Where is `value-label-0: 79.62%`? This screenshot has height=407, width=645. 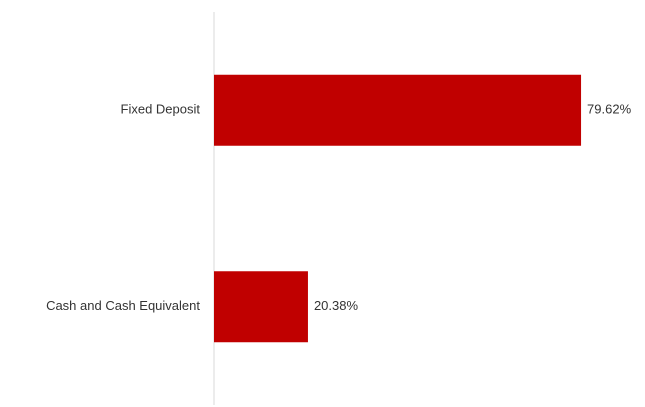
value-label-0: 79.62% is located at coordinates (609, 109).